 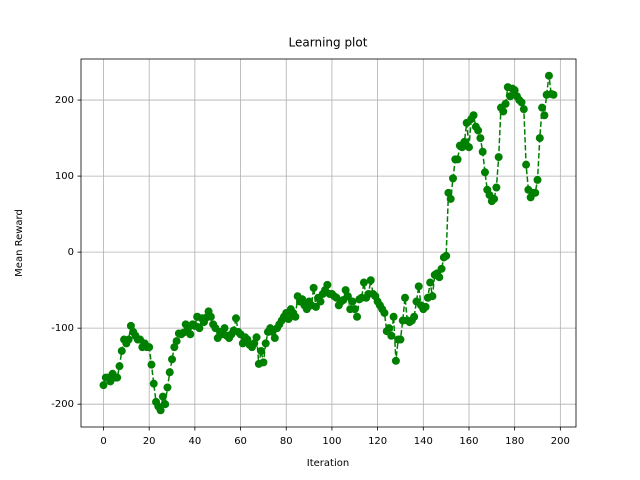 What do you see at coordinates (423, 441) in the screenshot?
I see `x-tick-label: 140` at bounding box center [423, 441].